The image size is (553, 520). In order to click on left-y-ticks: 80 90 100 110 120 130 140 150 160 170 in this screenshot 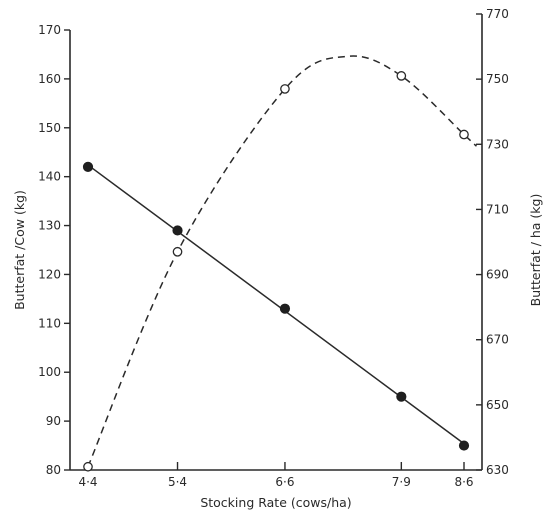, I will do `click(54, 250)`.